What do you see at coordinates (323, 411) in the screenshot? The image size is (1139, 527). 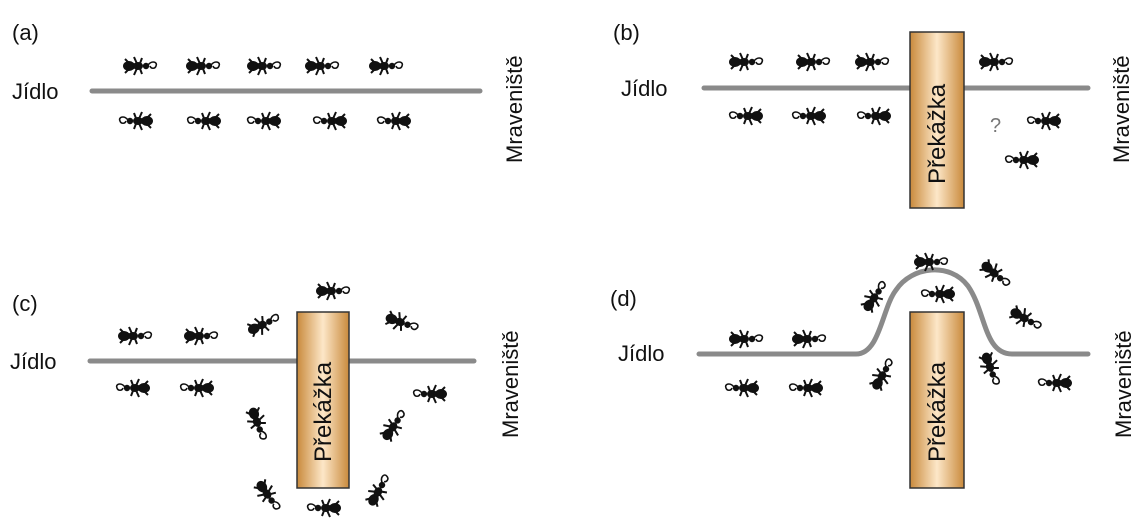 I see `panel-c-obstacle-label: Překážka` at bounding box center [323, 411].